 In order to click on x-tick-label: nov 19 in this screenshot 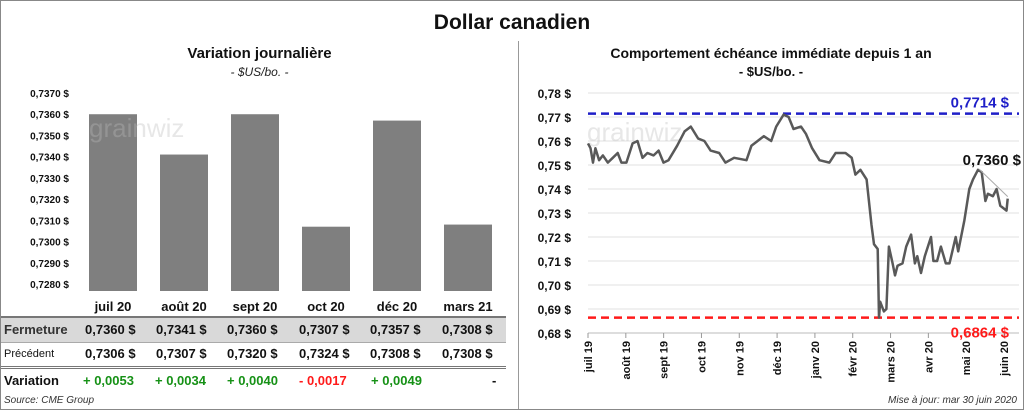, I will do `click(740, 358)`.